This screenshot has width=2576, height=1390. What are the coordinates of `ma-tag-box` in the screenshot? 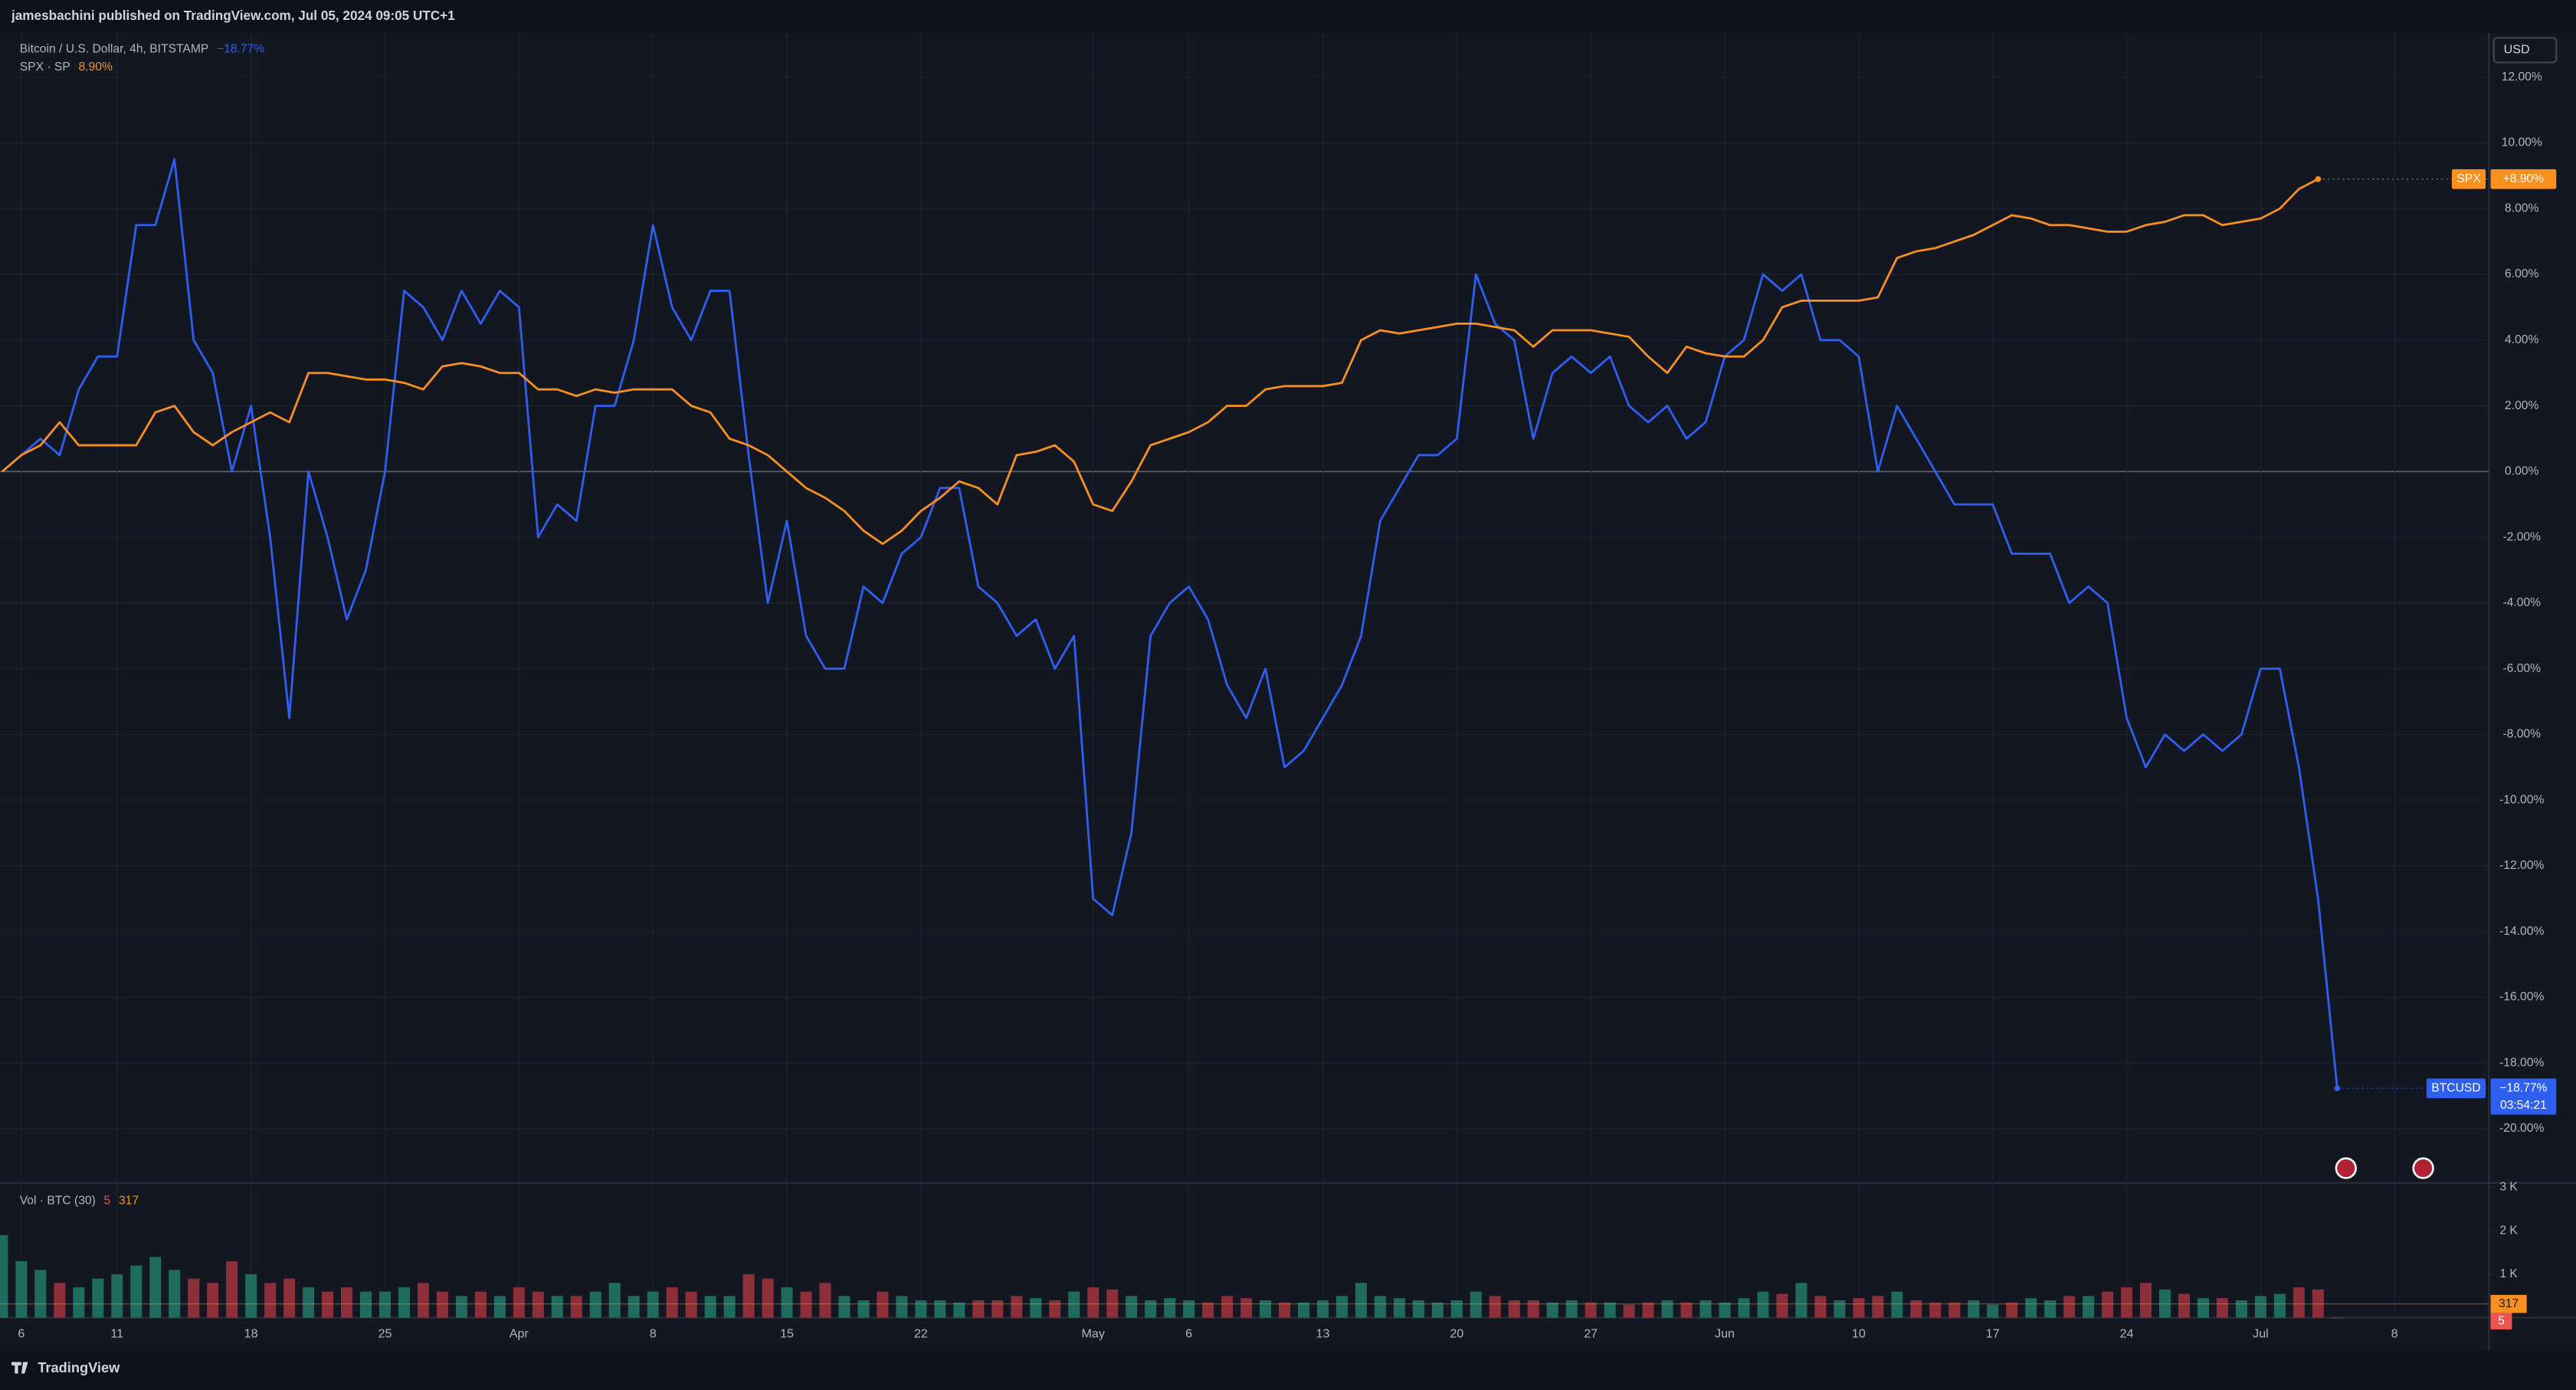 It's located at (2508, 1303).